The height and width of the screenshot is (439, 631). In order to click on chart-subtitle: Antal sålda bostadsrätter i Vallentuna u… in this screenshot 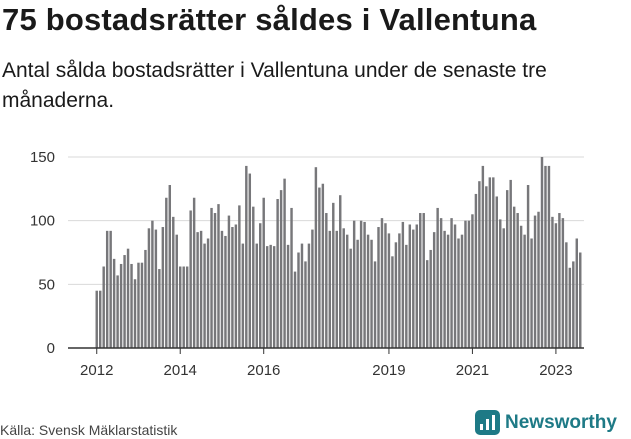, I will do `click(274, 85)`.